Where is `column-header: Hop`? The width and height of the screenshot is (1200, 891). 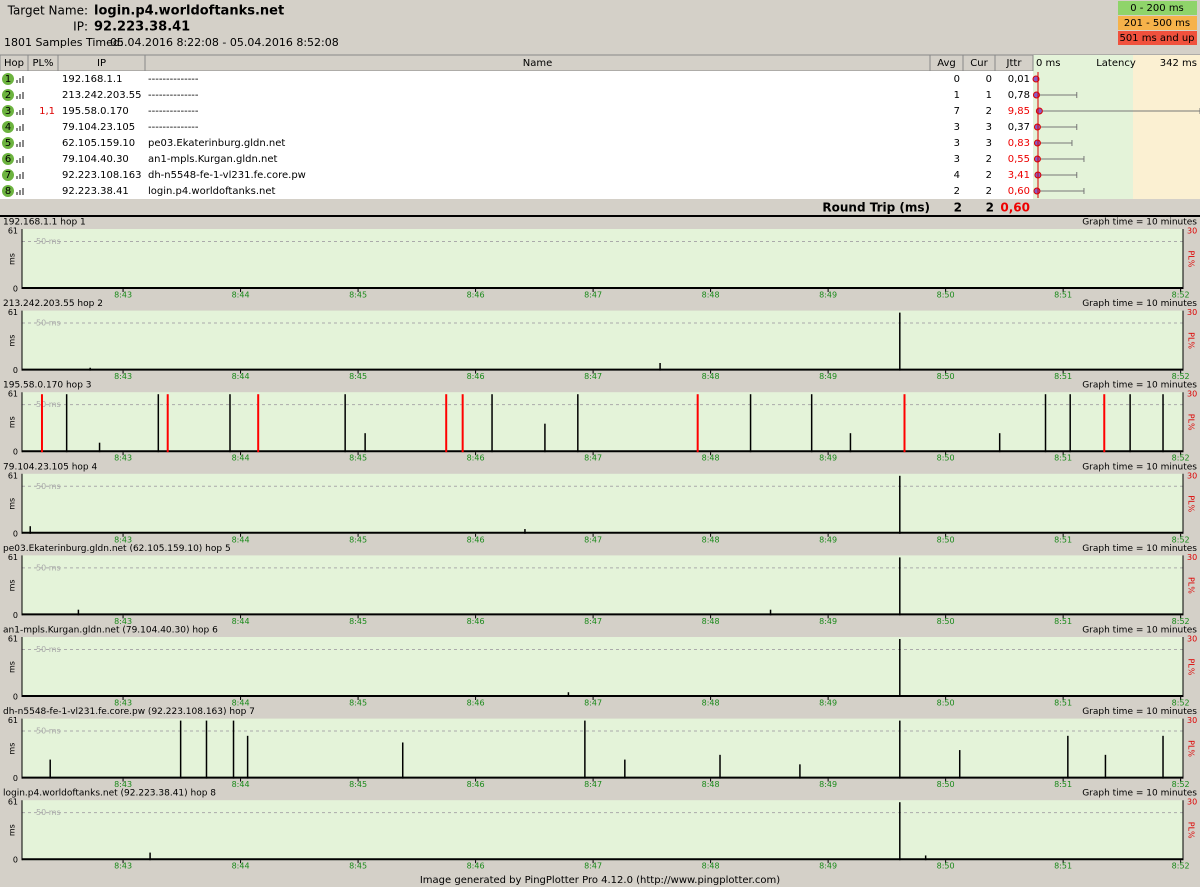
column-header: Hop is located at coordinates (14, 63).